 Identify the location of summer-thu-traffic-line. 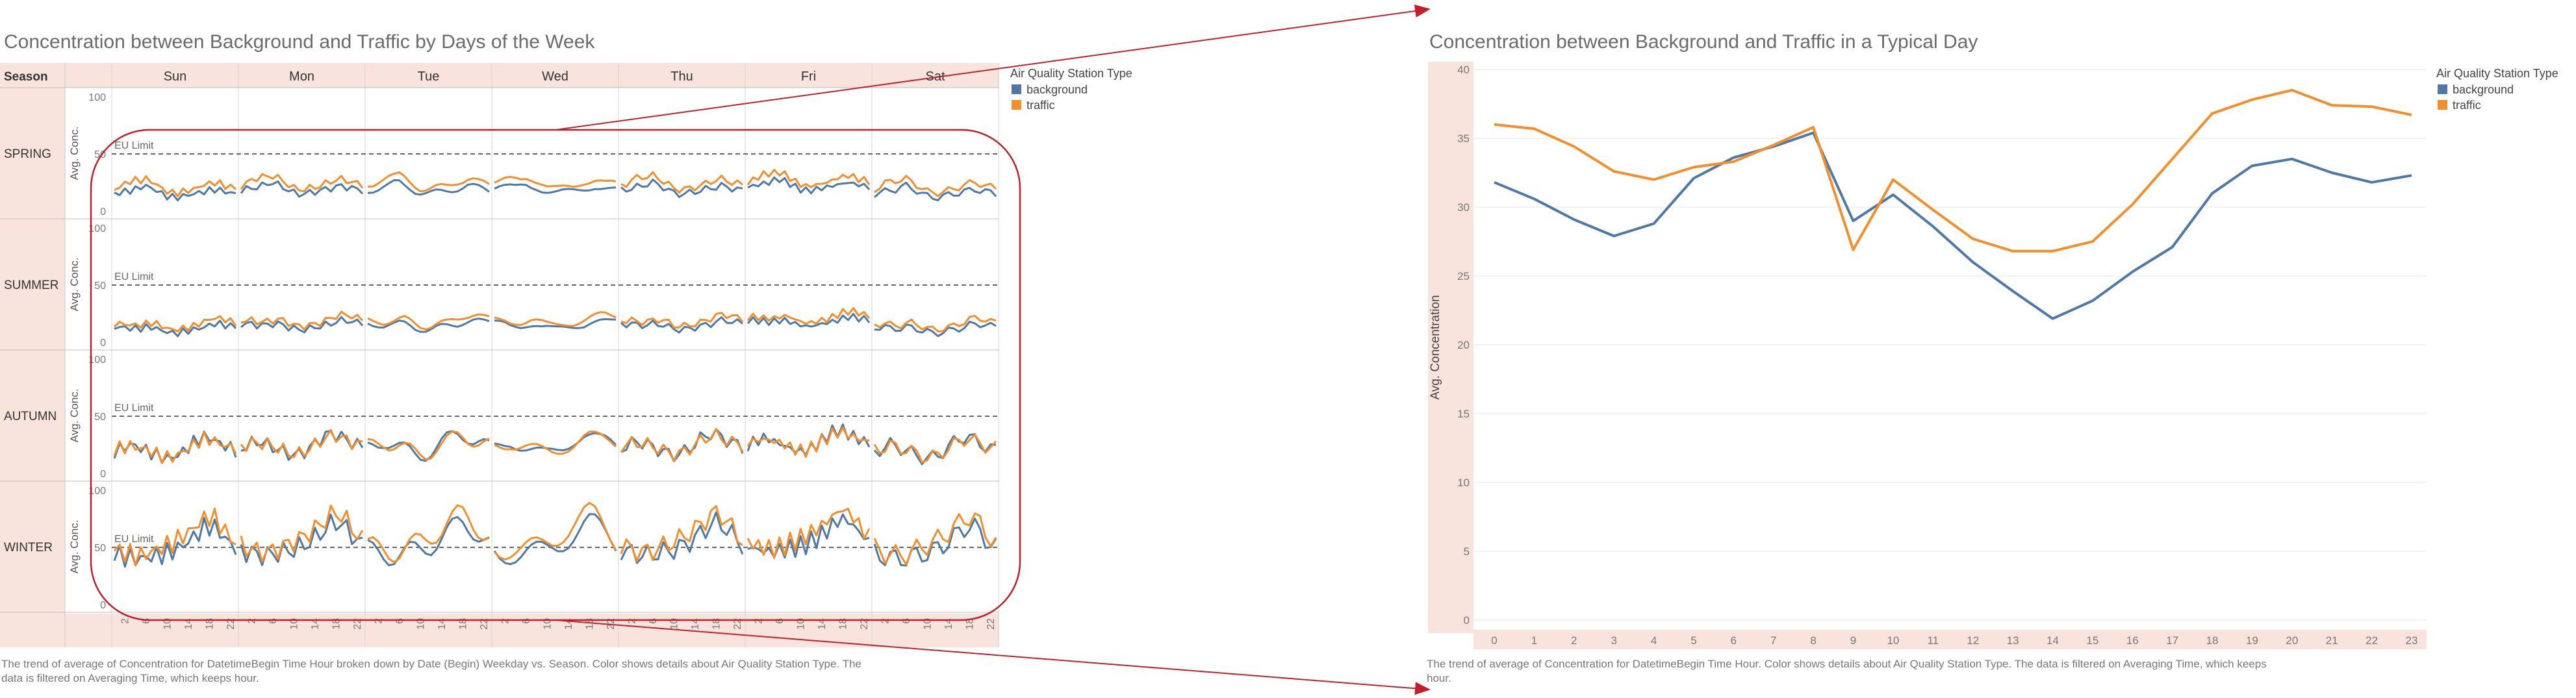
(682, 320).